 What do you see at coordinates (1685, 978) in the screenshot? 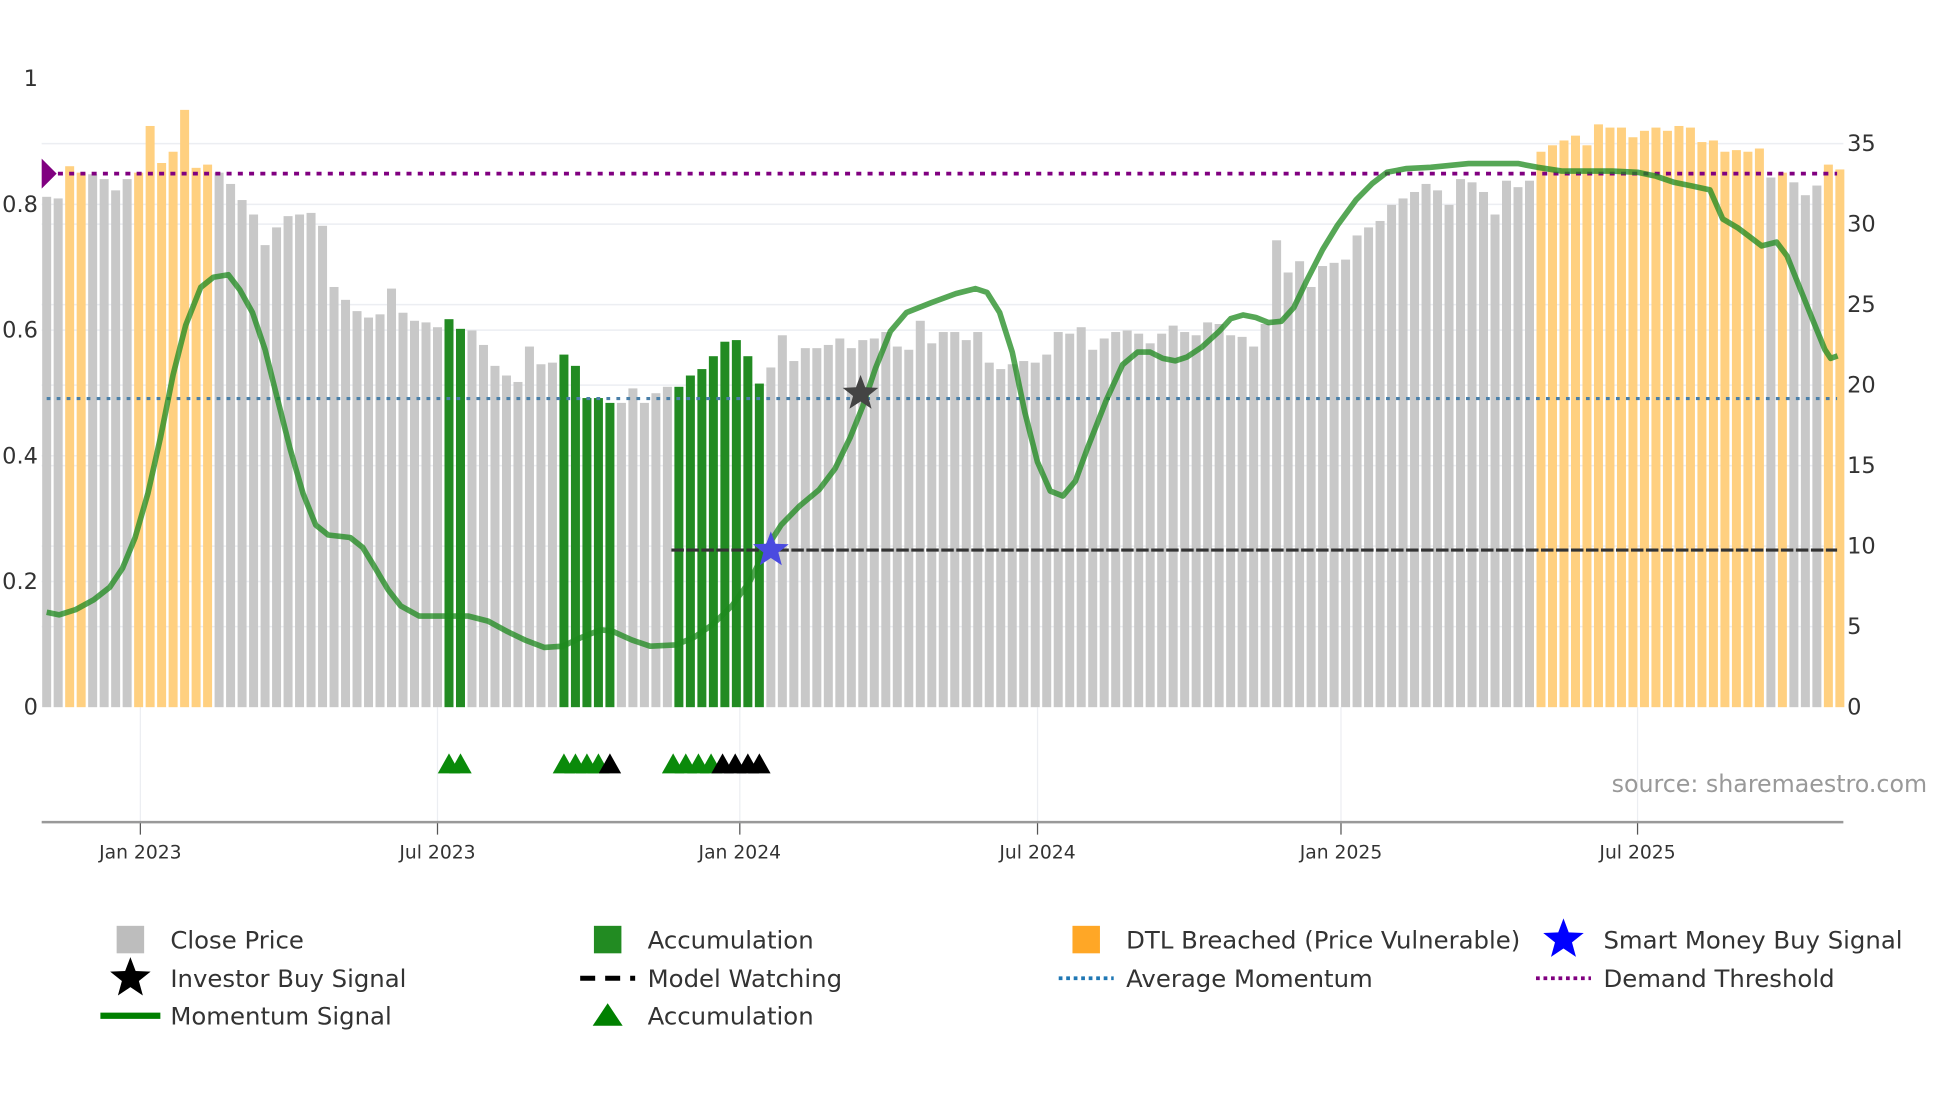
I see `legend-item: Demand Threshold` at bounding box center [1685, 978].